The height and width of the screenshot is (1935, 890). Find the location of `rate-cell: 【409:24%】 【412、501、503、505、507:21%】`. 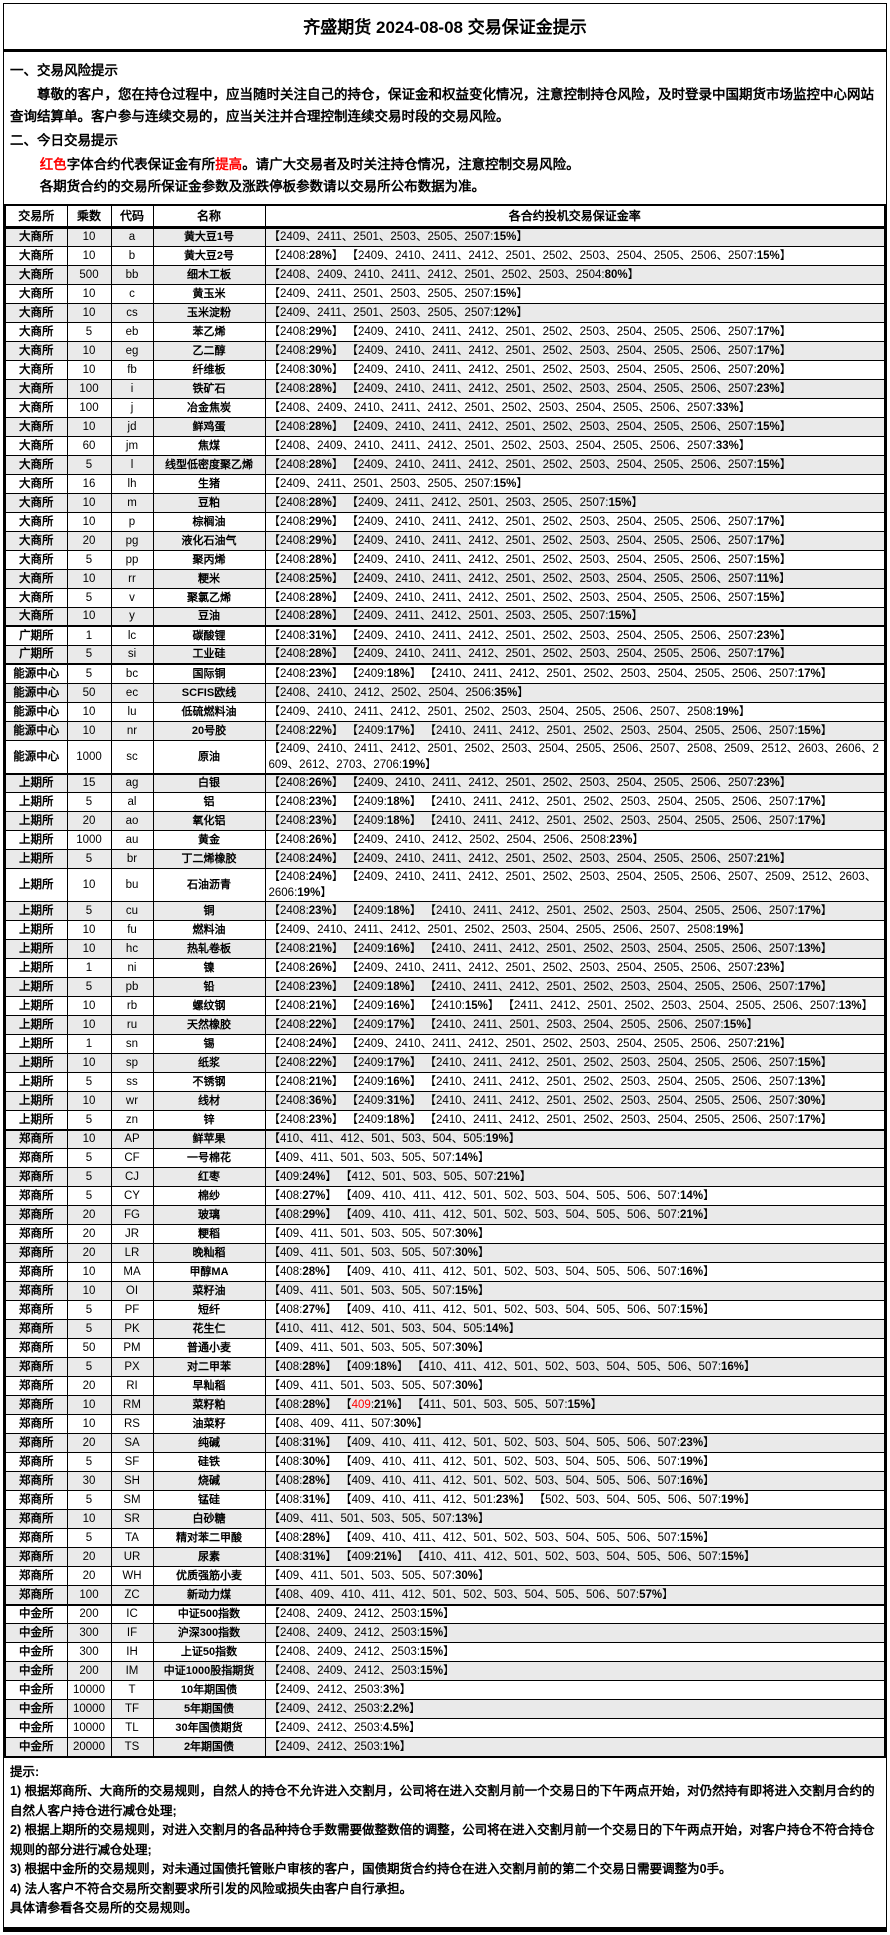

rate-cell: 【409:24%】 【412、501、503、505、507:21%】 is located at coordinates (575, 1177).